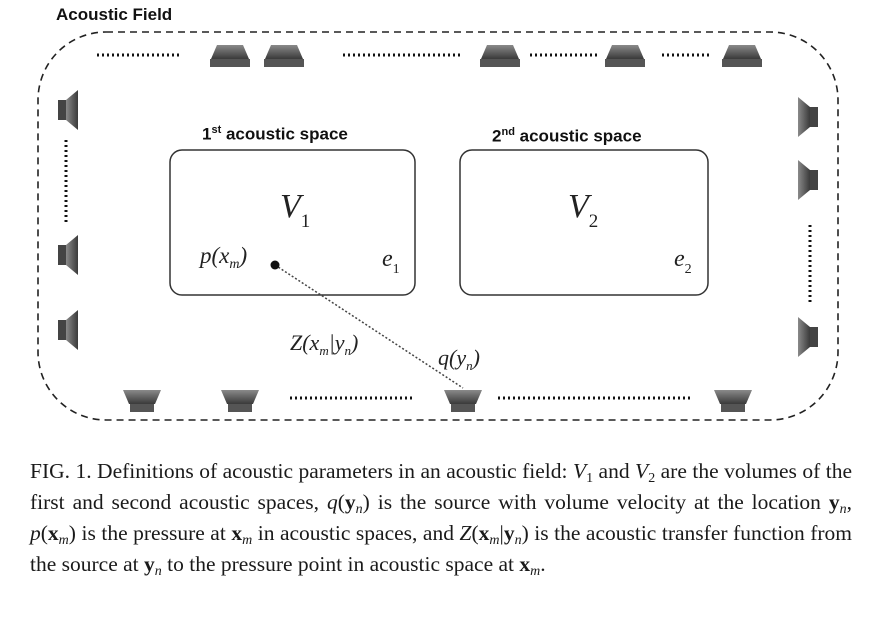 This screenshot has height=618, width=876. Describe the element at coordinates (391, 261) in the screenshot. I see `error1-label: e1` at that location.